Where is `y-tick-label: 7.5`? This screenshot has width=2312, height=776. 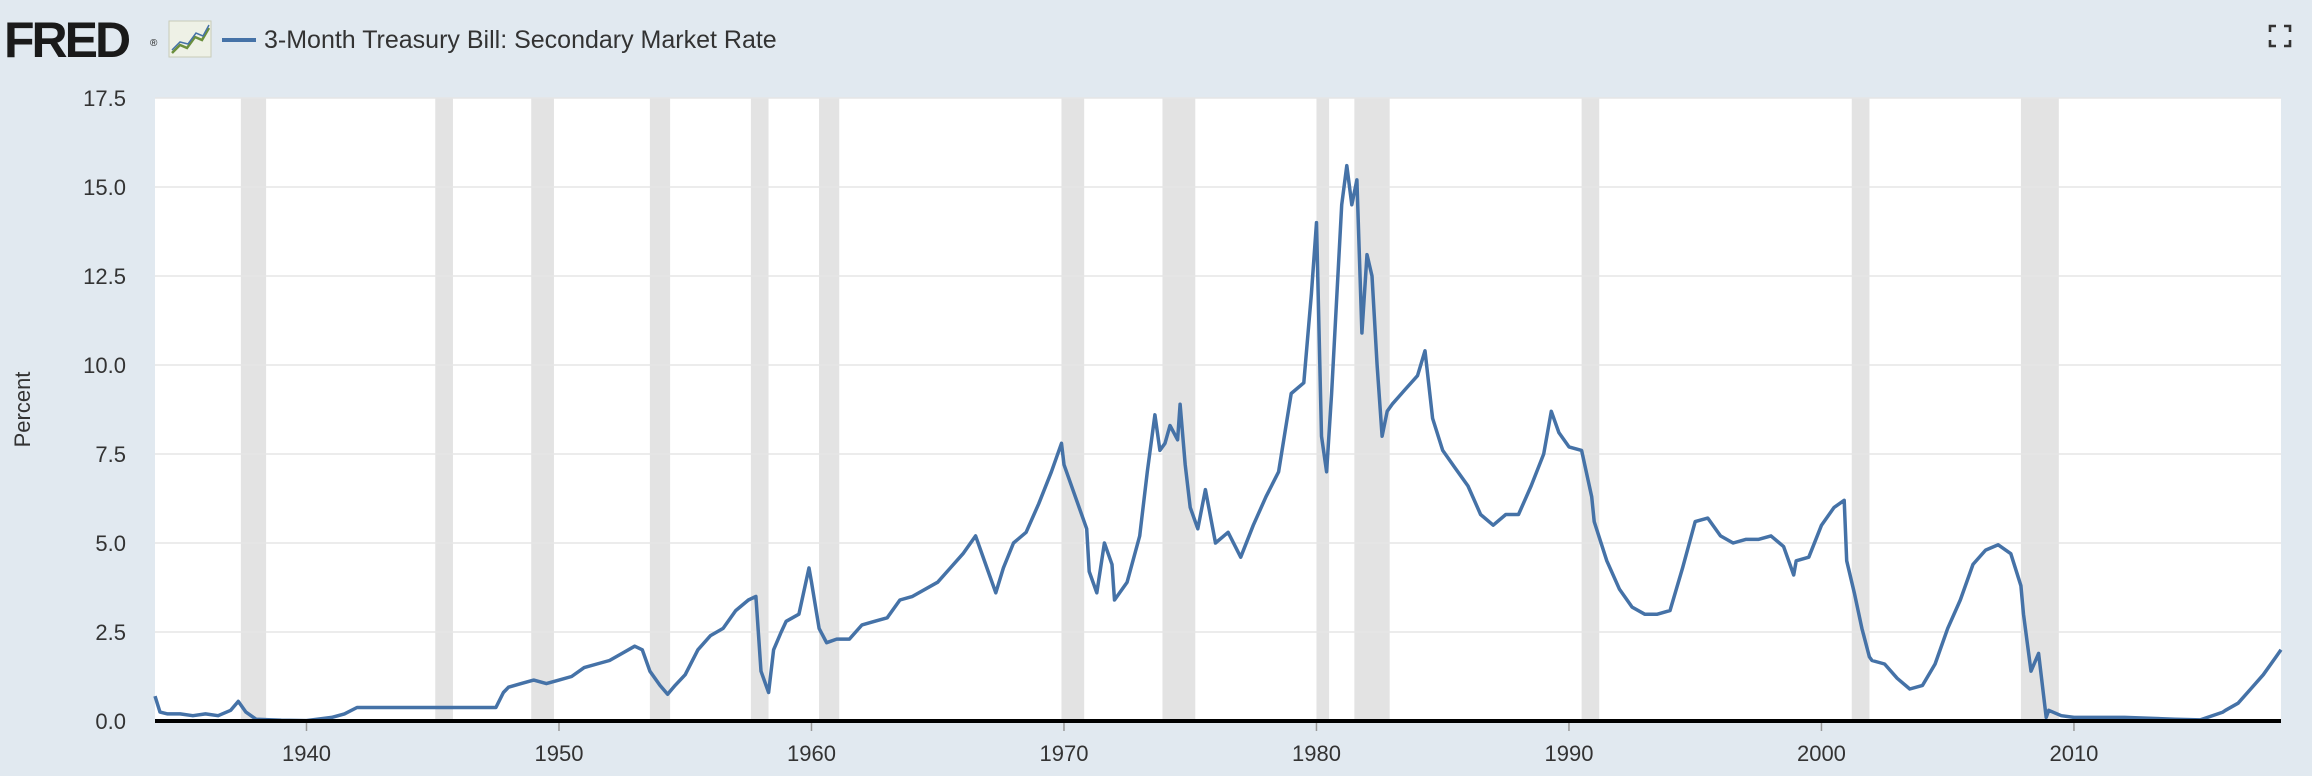
y-tick-label: 7.5 is located at coordinates (110, 454).